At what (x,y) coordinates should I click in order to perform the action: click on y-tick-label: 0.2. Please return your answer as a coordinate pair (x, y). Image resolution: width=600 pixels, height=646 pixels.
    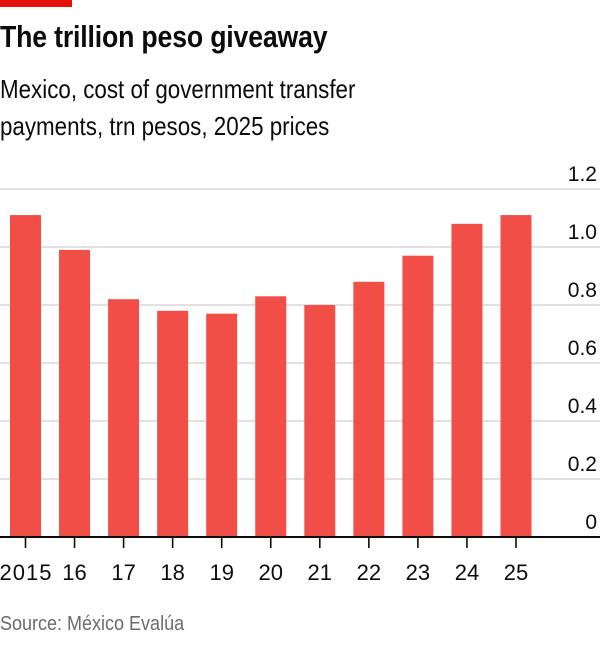
    Looking at the image, I should click on (582, 464).